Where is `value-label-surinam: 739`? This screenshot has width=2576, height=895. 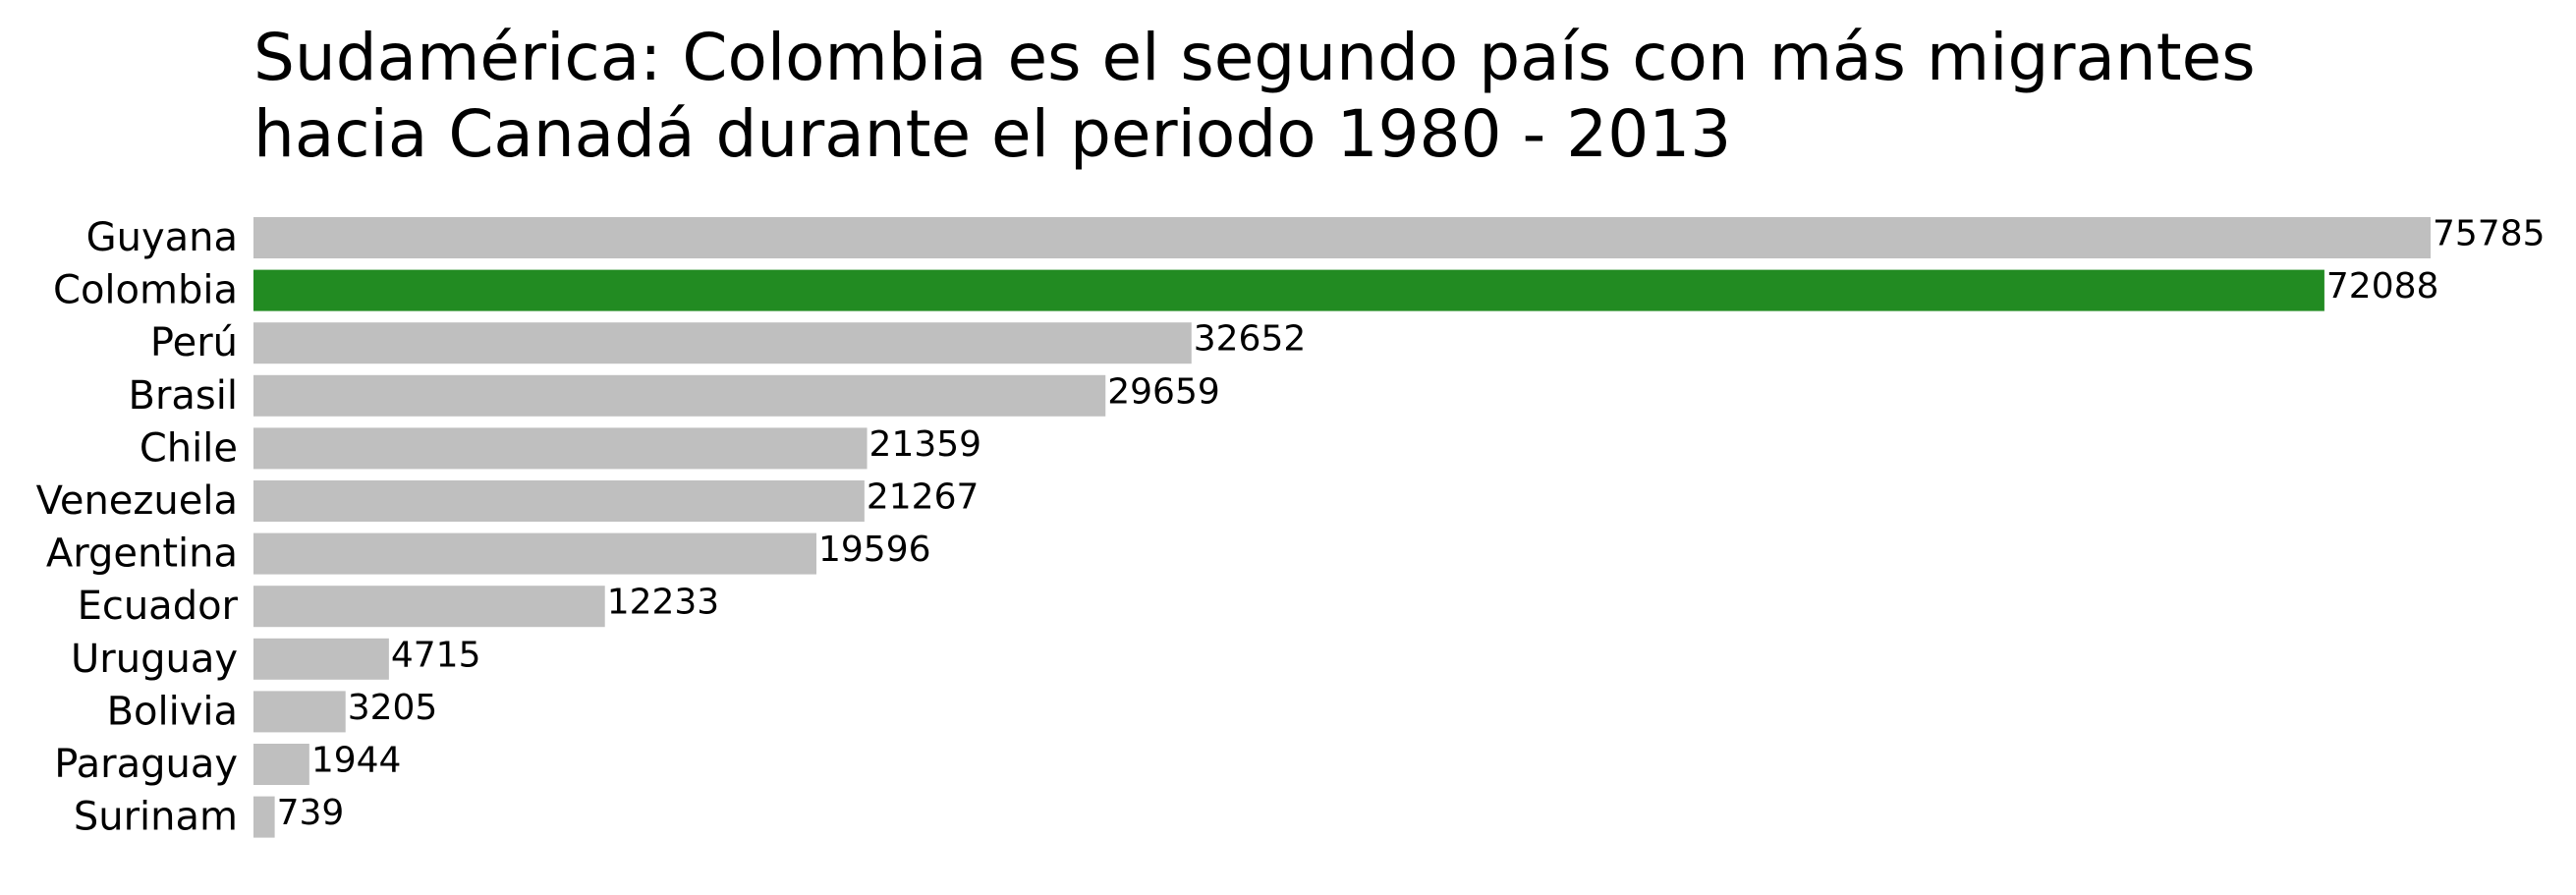
value-label-surinam: 739 is located at coordinates (311, 813).